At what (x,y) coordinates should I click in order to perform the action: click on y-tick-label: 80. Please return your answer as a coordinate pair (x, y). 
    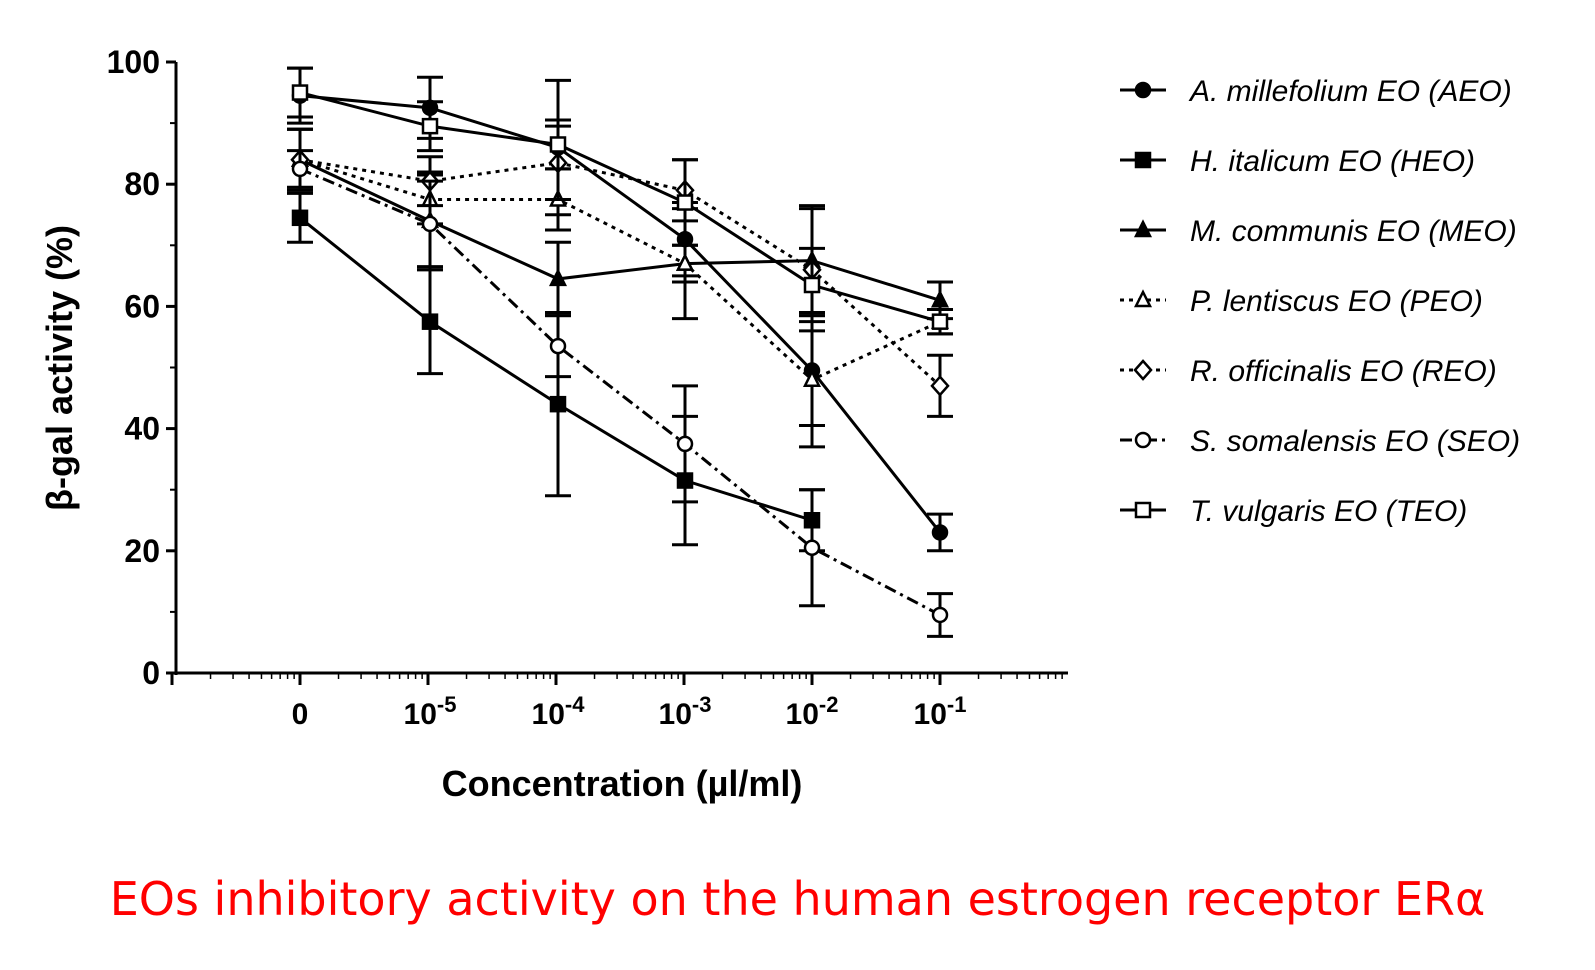
    Looking at the image, I should click on (142, 184).